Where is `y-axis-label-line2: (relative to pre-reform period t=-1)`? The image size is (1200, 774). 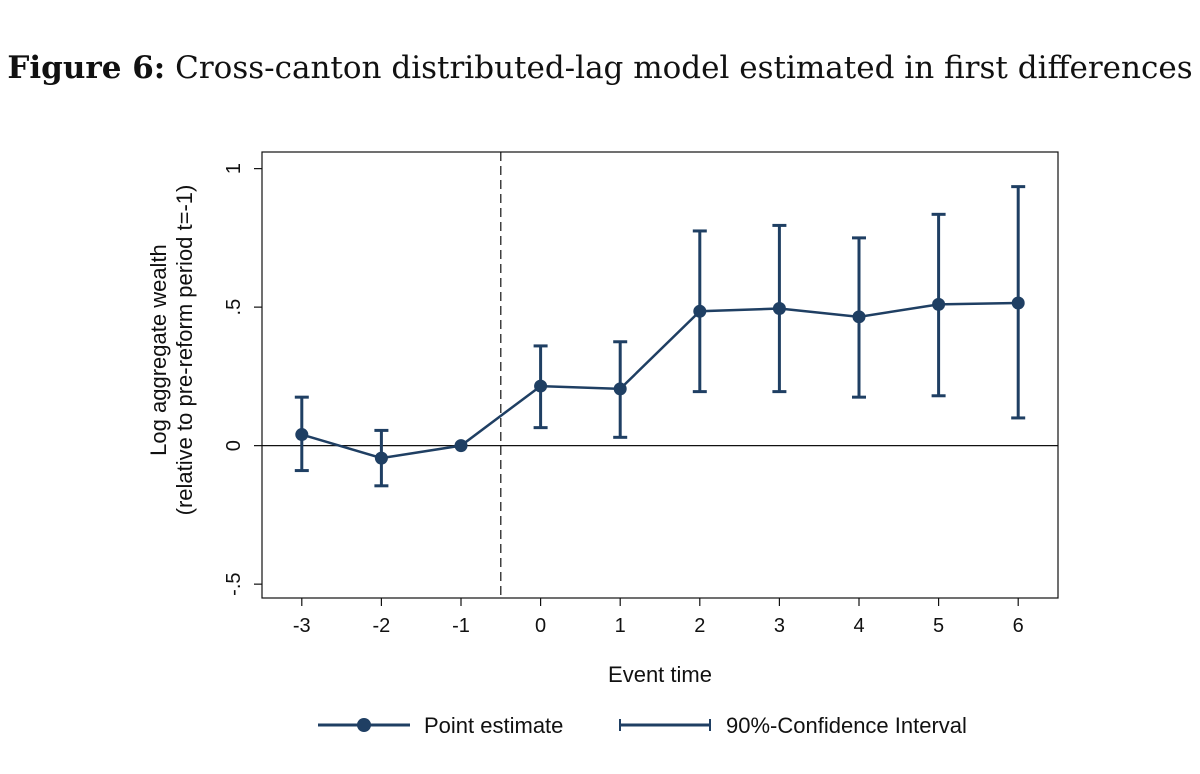 y-axis-label-line2: (relative to pre-reform period t=-1) is located at coordinates (184, 350).